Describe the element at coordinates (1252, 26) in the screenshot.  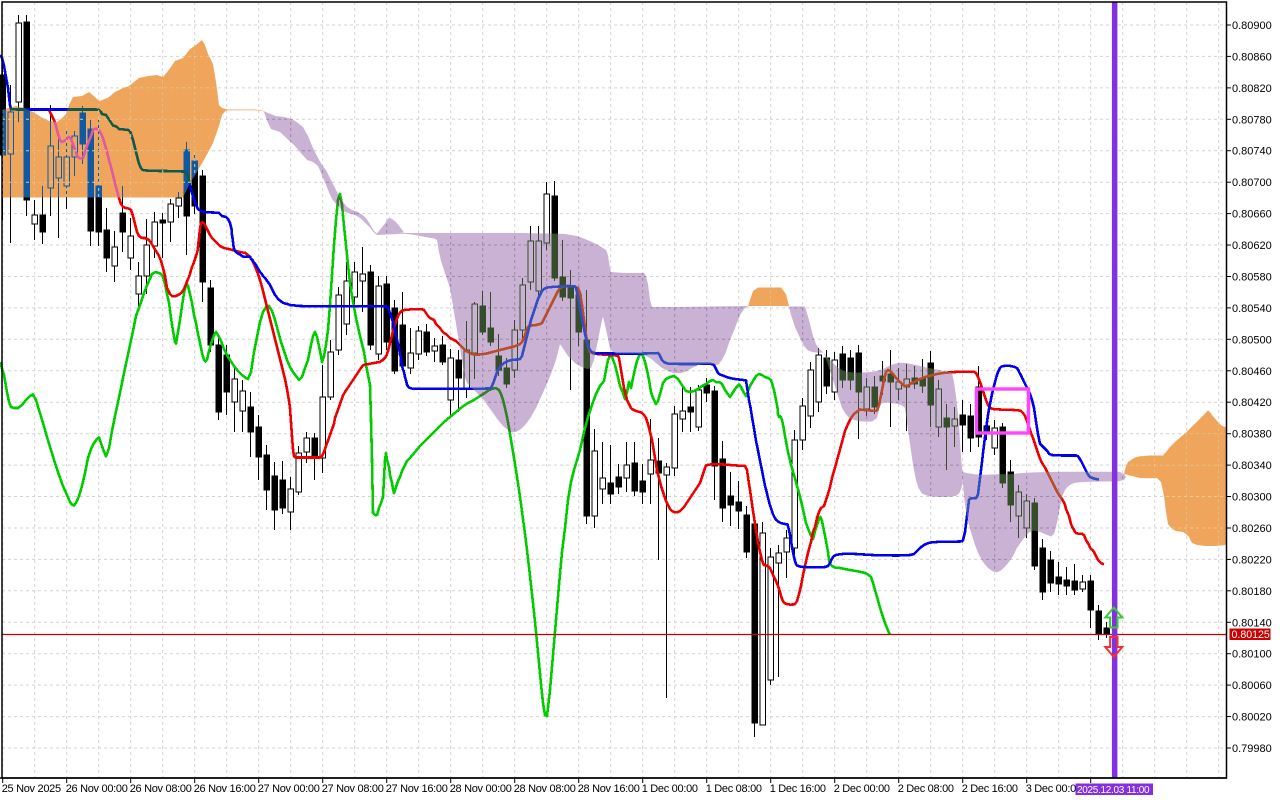
I see `svg-text: 0.80900` at that location.